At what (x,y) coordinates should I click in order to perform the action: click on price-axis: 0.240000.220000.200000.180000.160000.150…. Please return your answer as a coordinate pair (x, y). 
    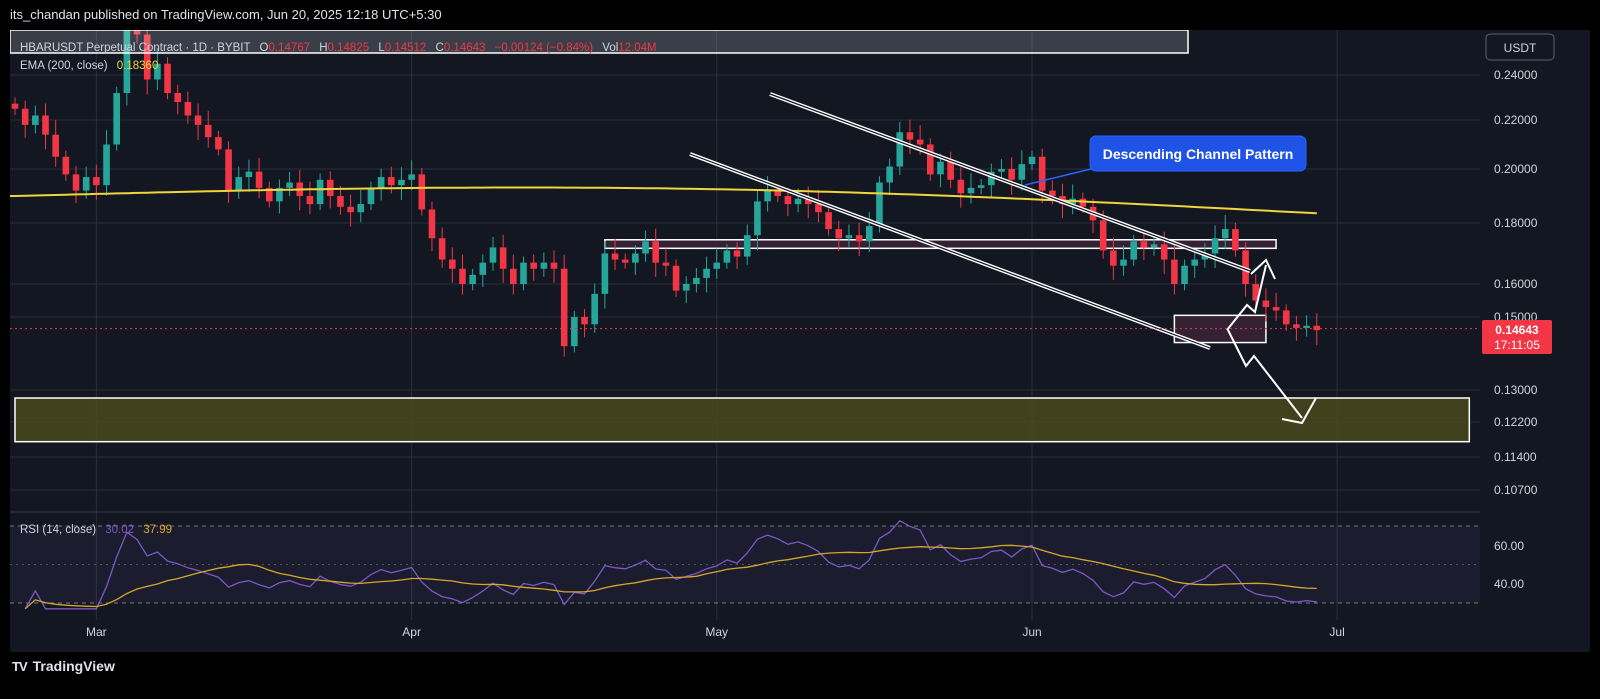
    Looking at the image, I should click on (1516, 282).